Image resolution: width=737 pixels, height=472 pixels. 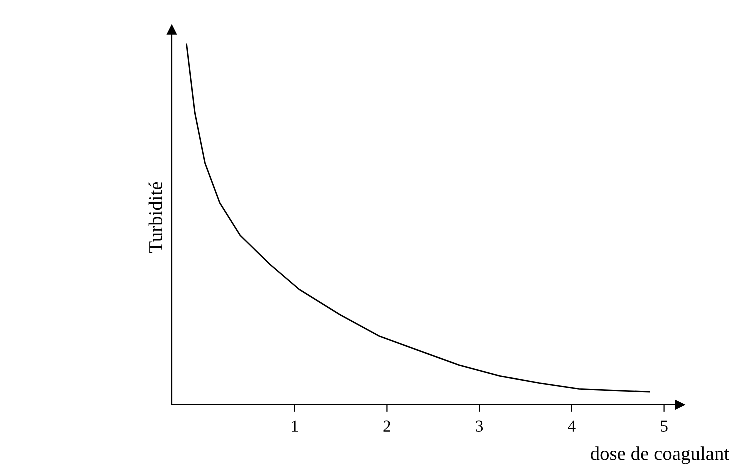 What do you see at coordinates (480, 426) in the screenshot?
I see `x-tick-label: 3` at bounding box center [480, 426].